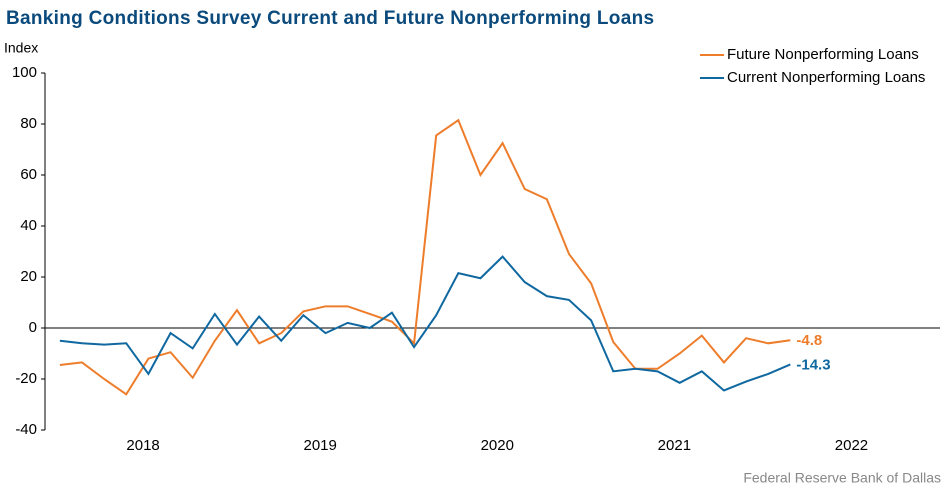 This screenshot has width=949, height=493. I want to click on y-tick-label: 20, so click(28, 276).